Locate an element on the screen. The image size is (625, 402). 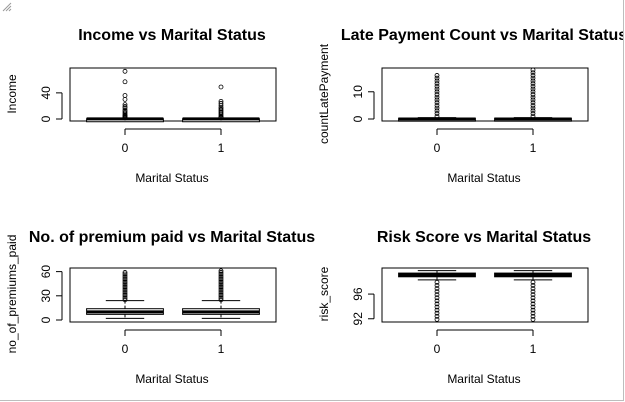
y-tick-label: 30 is located at coordinates (46, 296).